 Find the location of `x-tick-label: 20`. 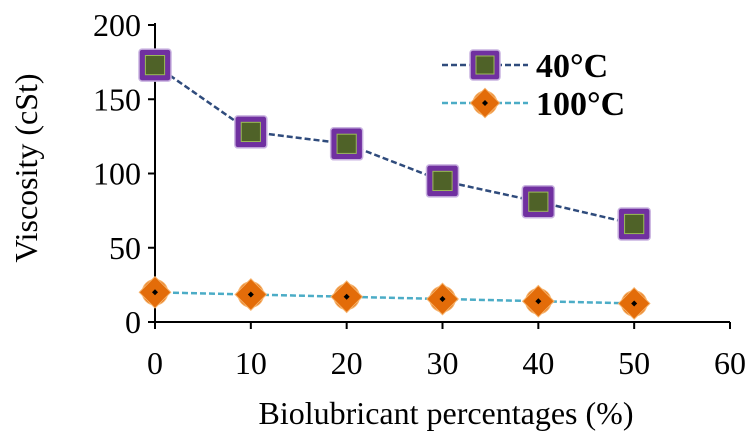

x-tick-label: 20 is located at coordinates (347, 363).